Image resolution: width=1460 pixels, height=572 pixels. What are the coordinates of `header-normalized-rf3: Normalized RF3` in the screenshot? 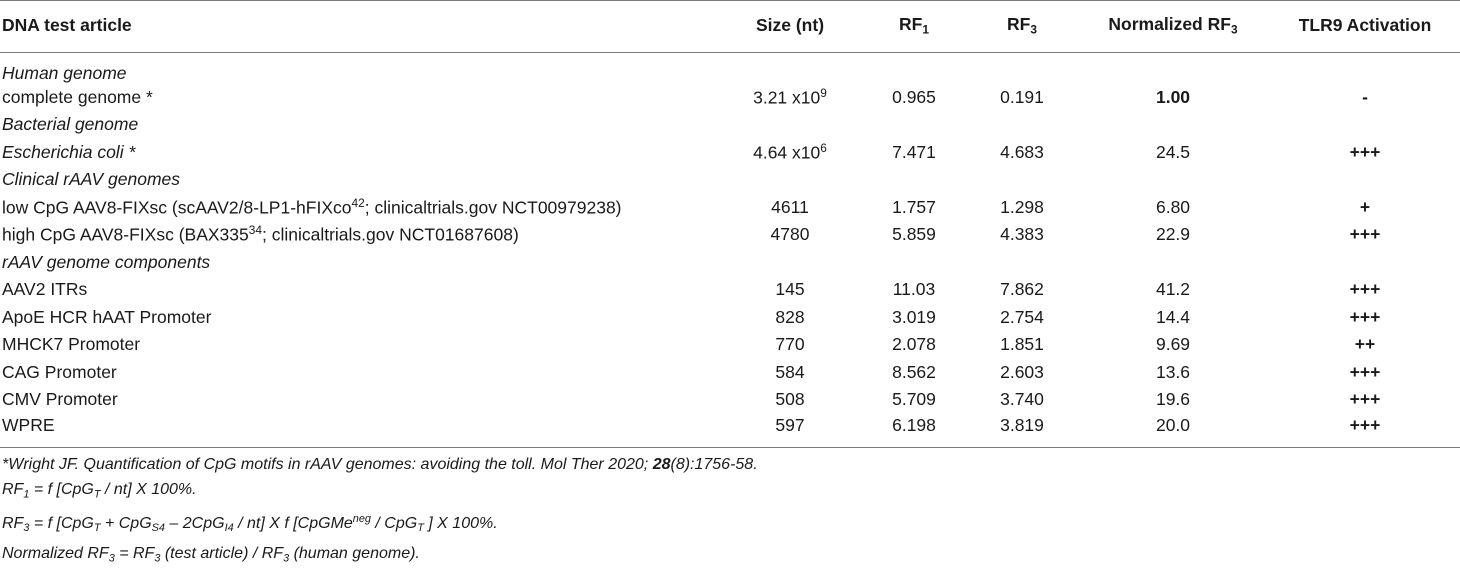 It's located at (1173, 26).